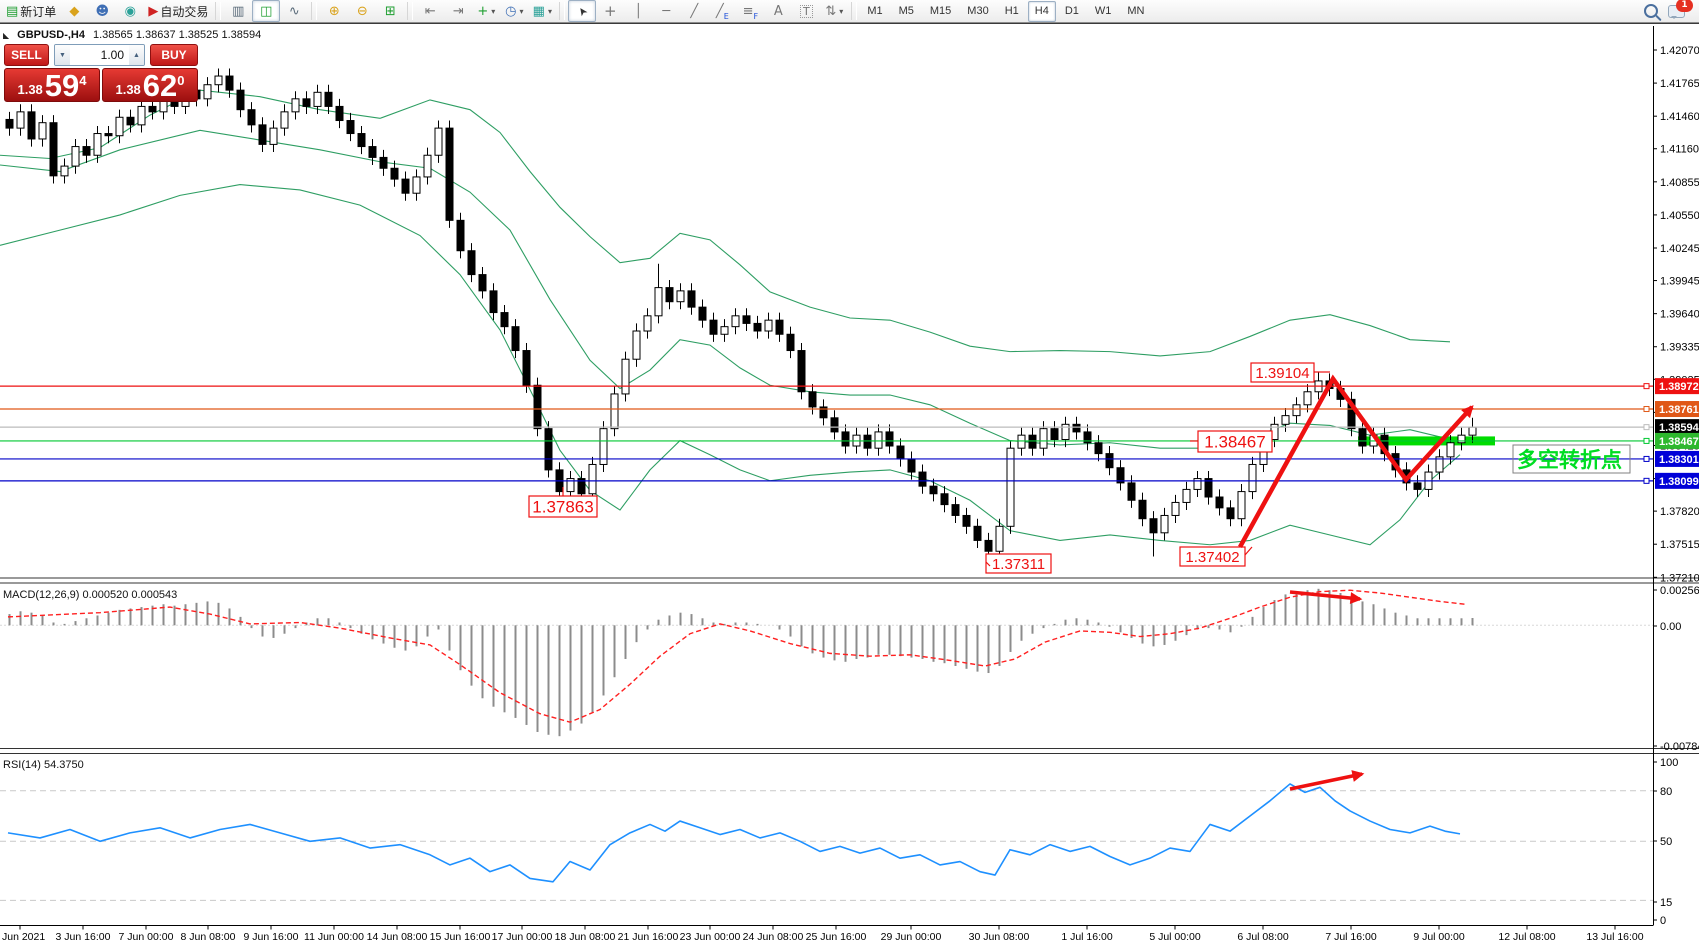 This screenshot has height=950, width=1699. I want to click on svg-text: 1.39104, so click(1282, 373).